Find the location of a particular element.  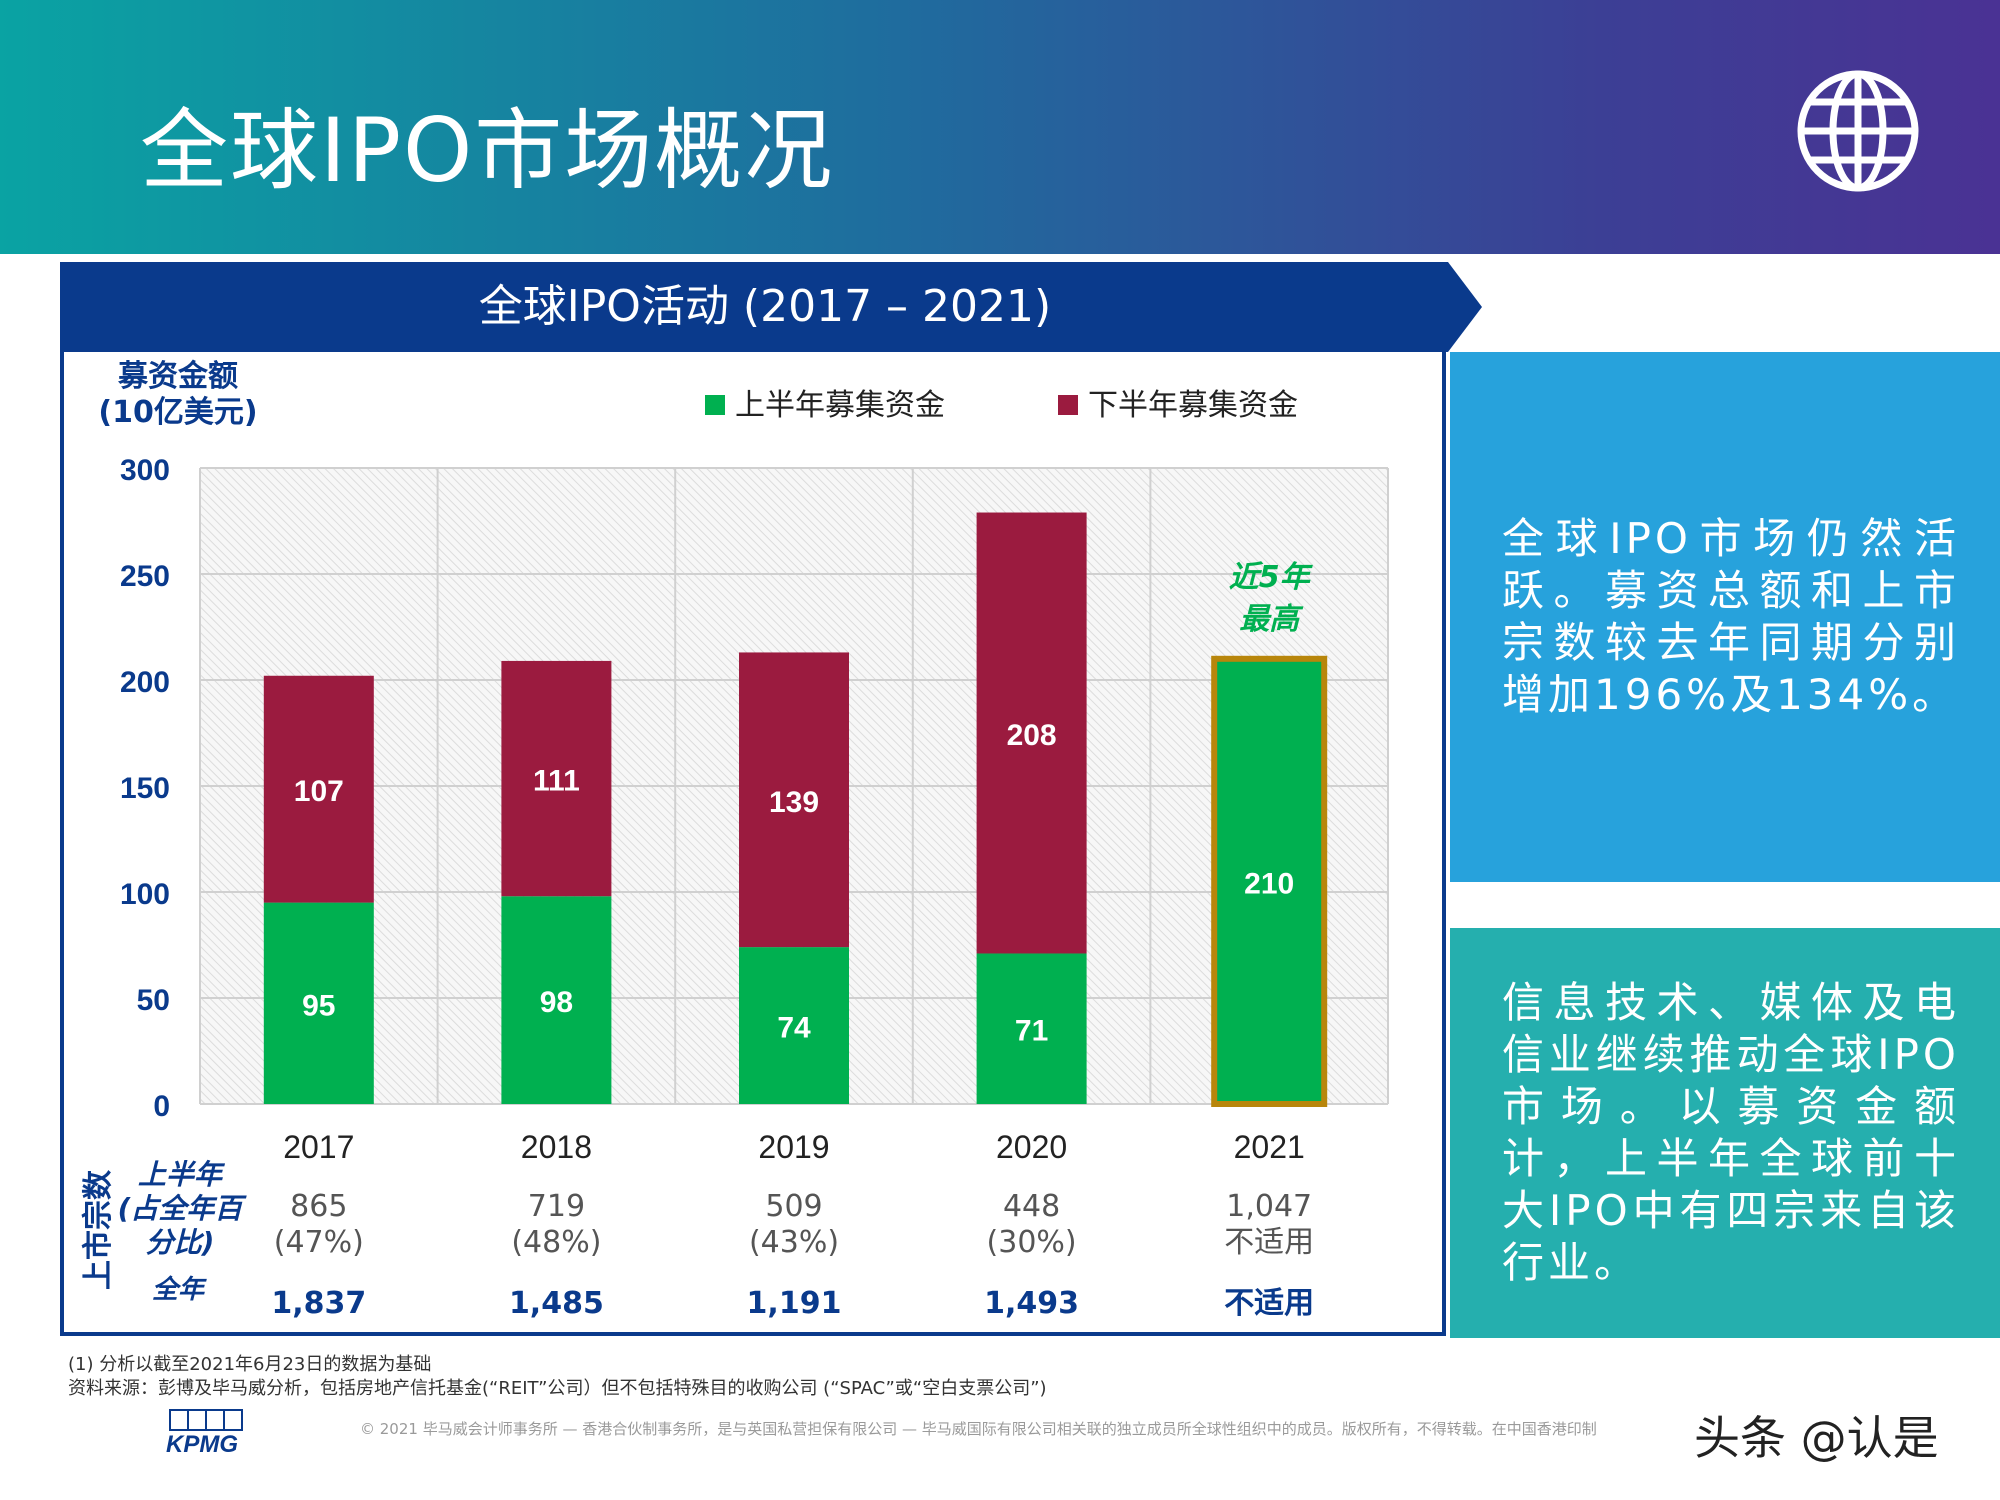

bar-h2-2018 is located at coordinates (556, 778).